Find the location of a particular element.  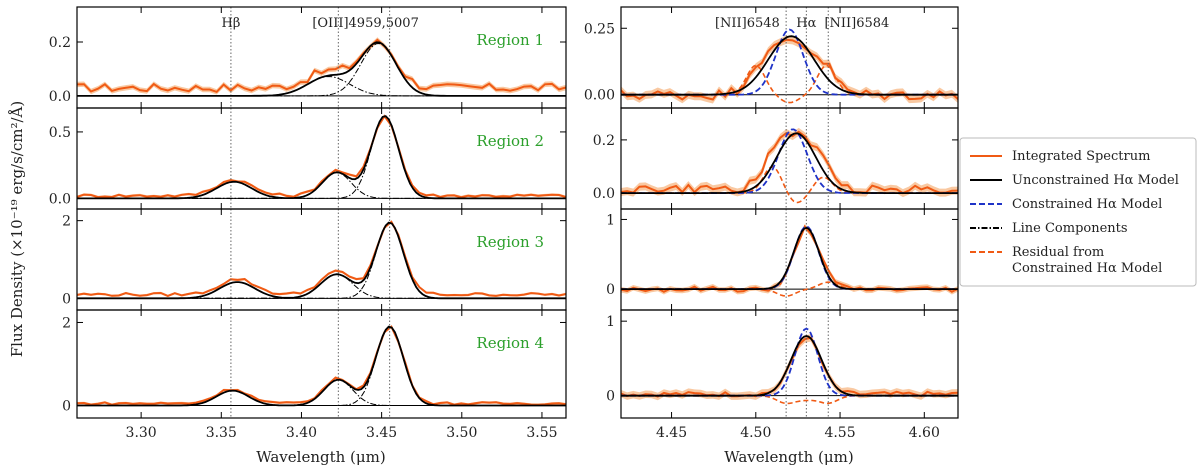

region-label: Region 1 is located at coordinates (510, 40).